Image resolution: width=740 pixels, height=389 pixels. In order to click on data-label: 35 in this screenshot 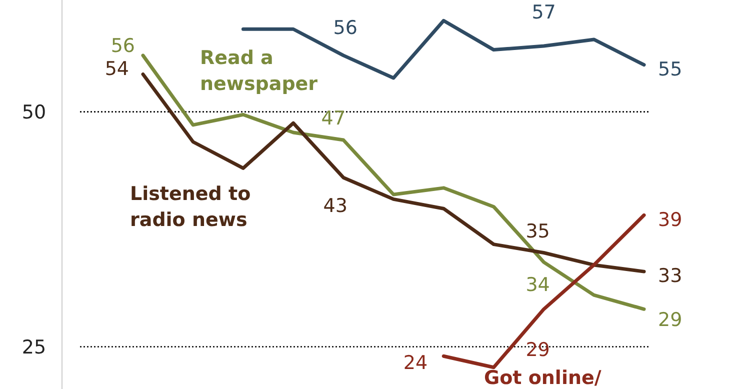, I will do `click(538, 231)`.